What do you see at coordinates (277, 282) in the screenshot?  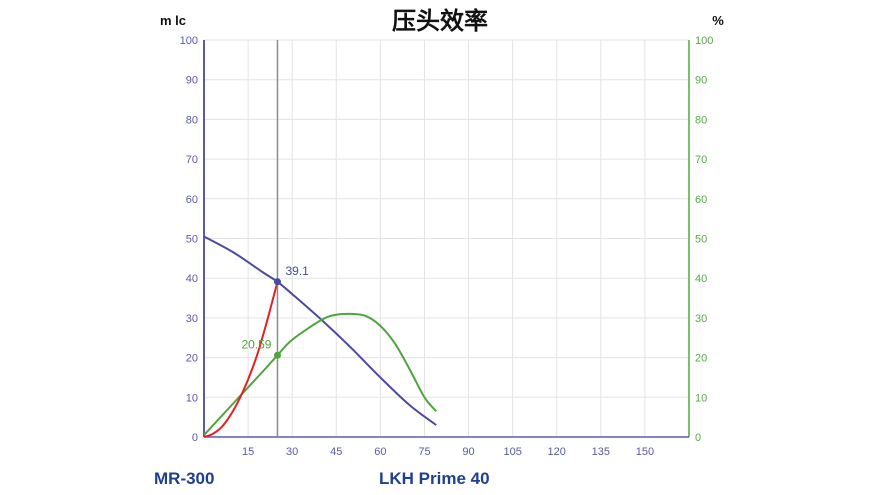 I see `head-point` at bounding box center [277, 282].